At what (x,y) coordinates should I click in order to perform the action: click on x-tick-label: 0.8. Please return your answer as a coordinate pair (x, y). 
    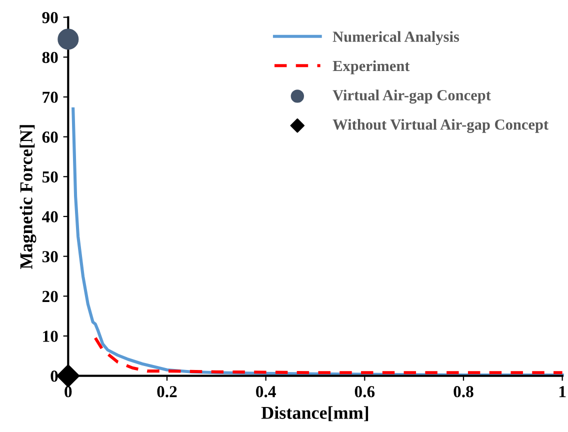
    Looking at the image, I should click on (464, 392).